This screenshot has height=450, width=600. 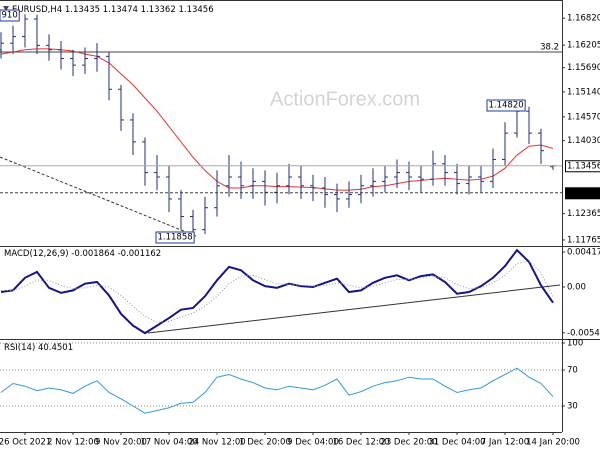 What do you see at coordinates (313, 443) in the screenshot?
I see `x-tick-label: 9 Dec 04:00` at bounding box center [313, 443].